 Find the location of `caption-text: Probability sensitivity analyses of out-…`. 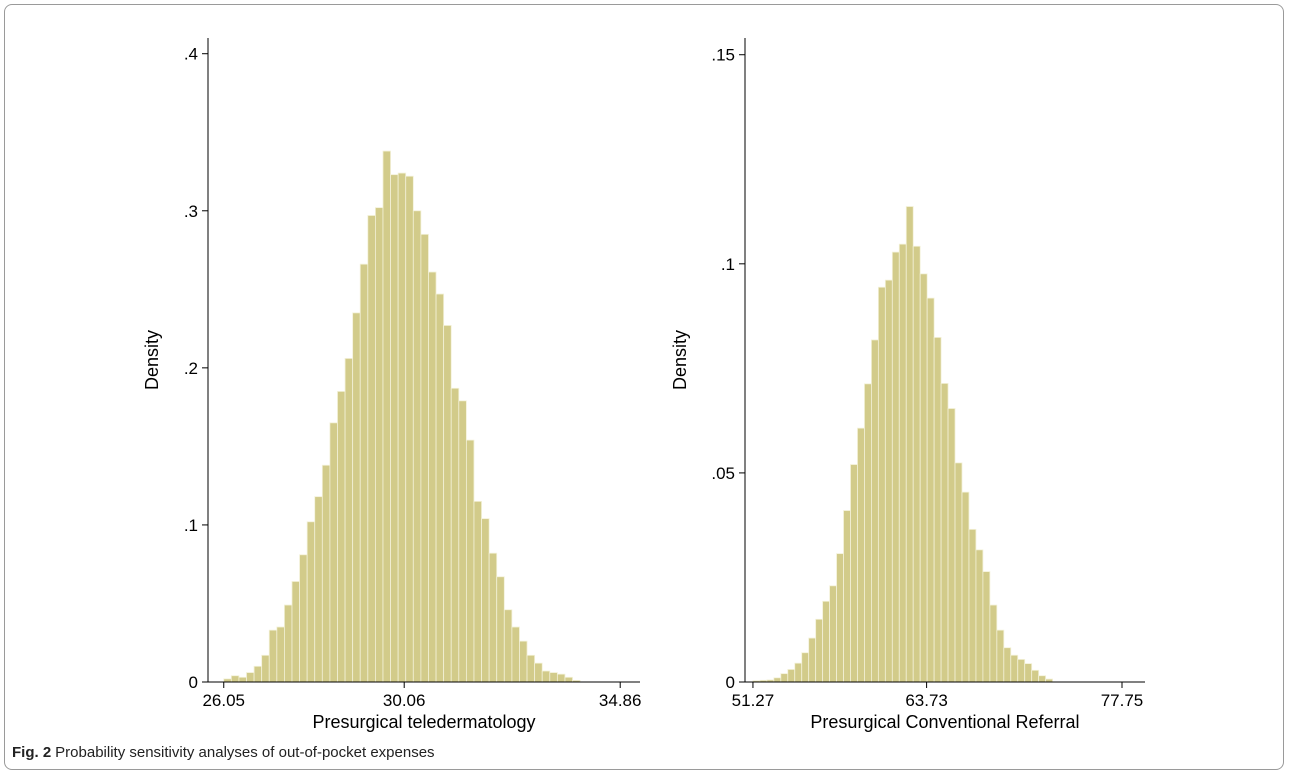

caption-text: Probability sensitivity analyses of out-… is located at coordinates (245, 752).